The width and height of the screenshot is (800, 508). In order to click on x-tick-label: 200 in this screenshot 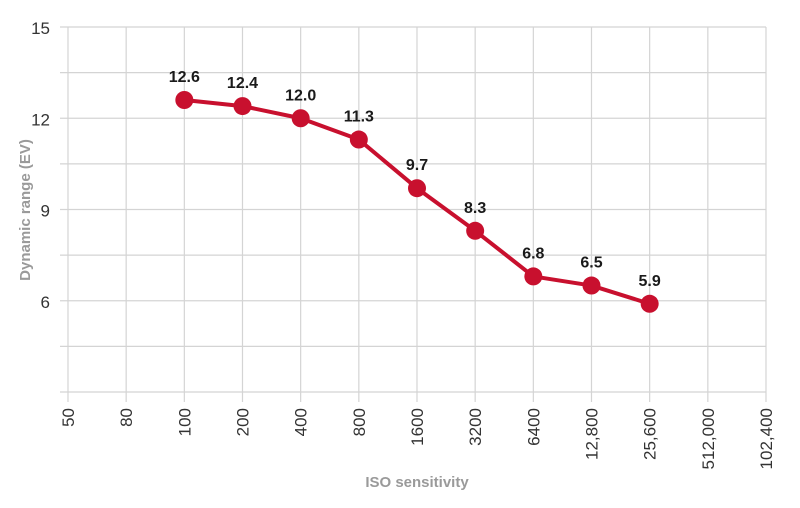, I will do `click(243, 422)`.